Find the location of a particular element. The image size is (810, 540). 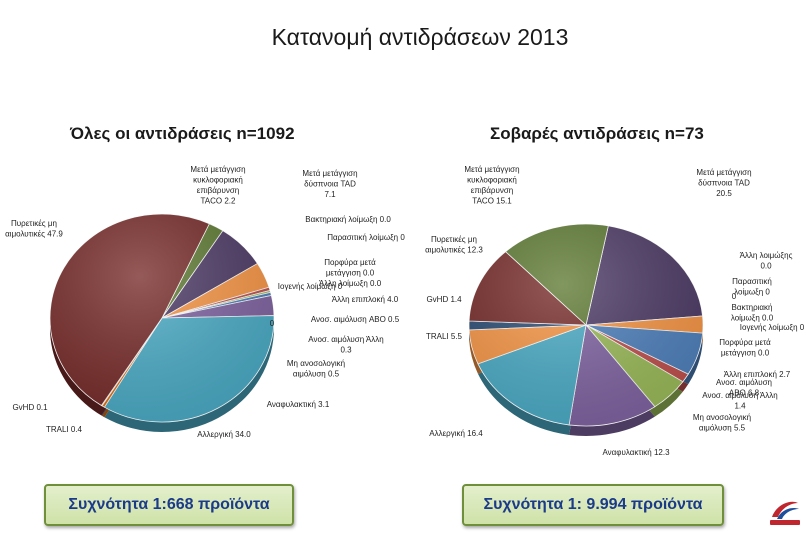

right-pie-data-label: Βακτηριακή λοίμωξη 0.0 is located at coordinates (752, 313).